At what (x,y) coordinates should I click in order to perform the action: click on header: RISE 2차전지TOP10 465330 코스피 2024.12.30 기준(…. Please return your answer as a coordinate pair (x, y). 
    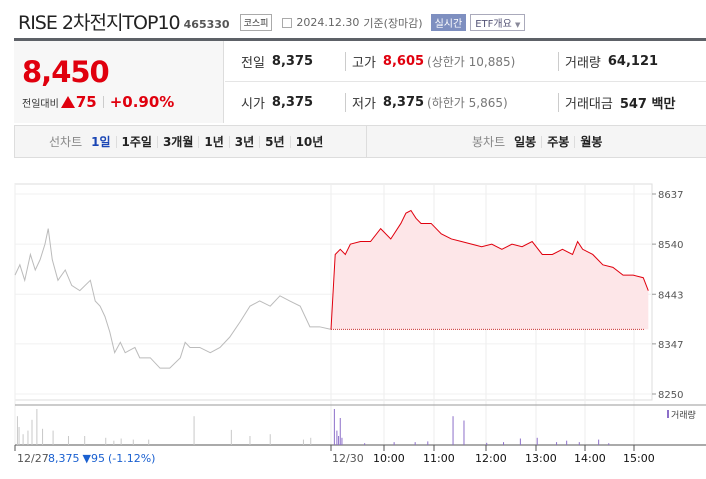
    Looking at the image, I should click on (272, 21).